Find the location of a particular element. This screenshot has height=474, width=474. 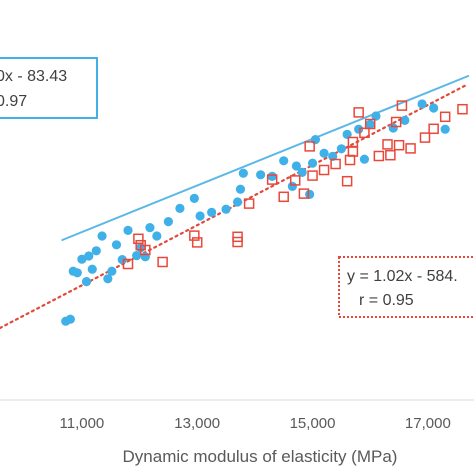

x-tick-labels: 11,000 13,000 15,000 17,000 is located at coordinates (255, 423).